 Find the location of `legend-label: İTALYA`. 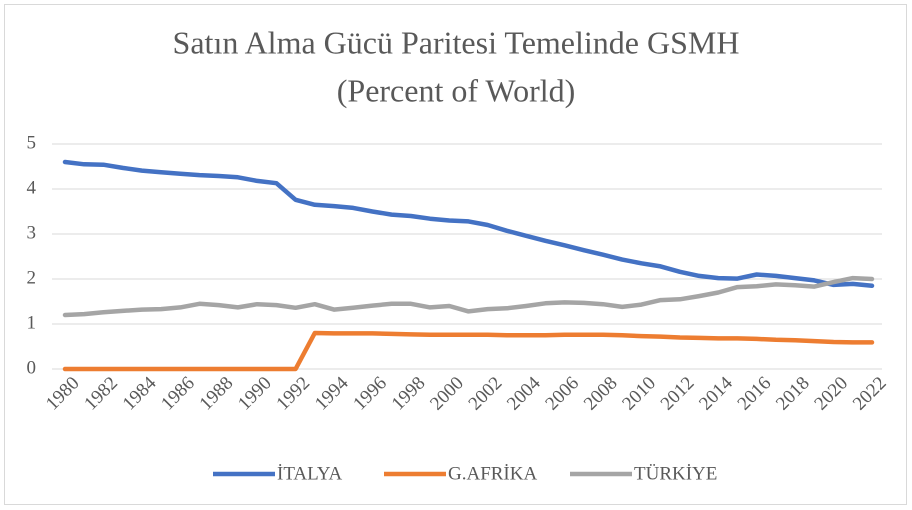

legend-label: İTALYA is located at coordinates (309, 473).